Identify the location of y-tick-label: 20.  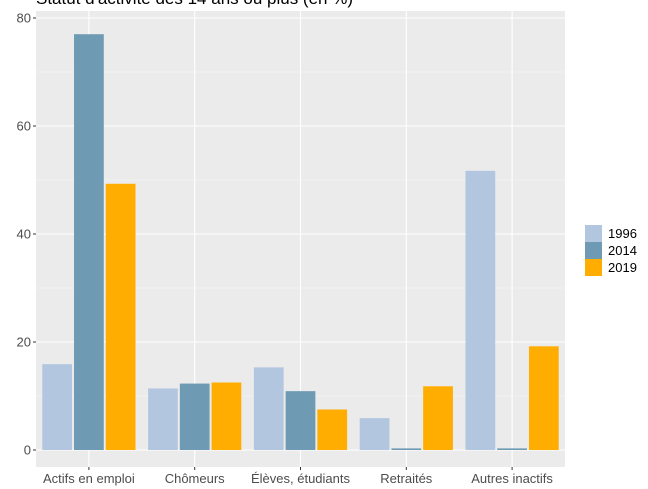
(24, 342).